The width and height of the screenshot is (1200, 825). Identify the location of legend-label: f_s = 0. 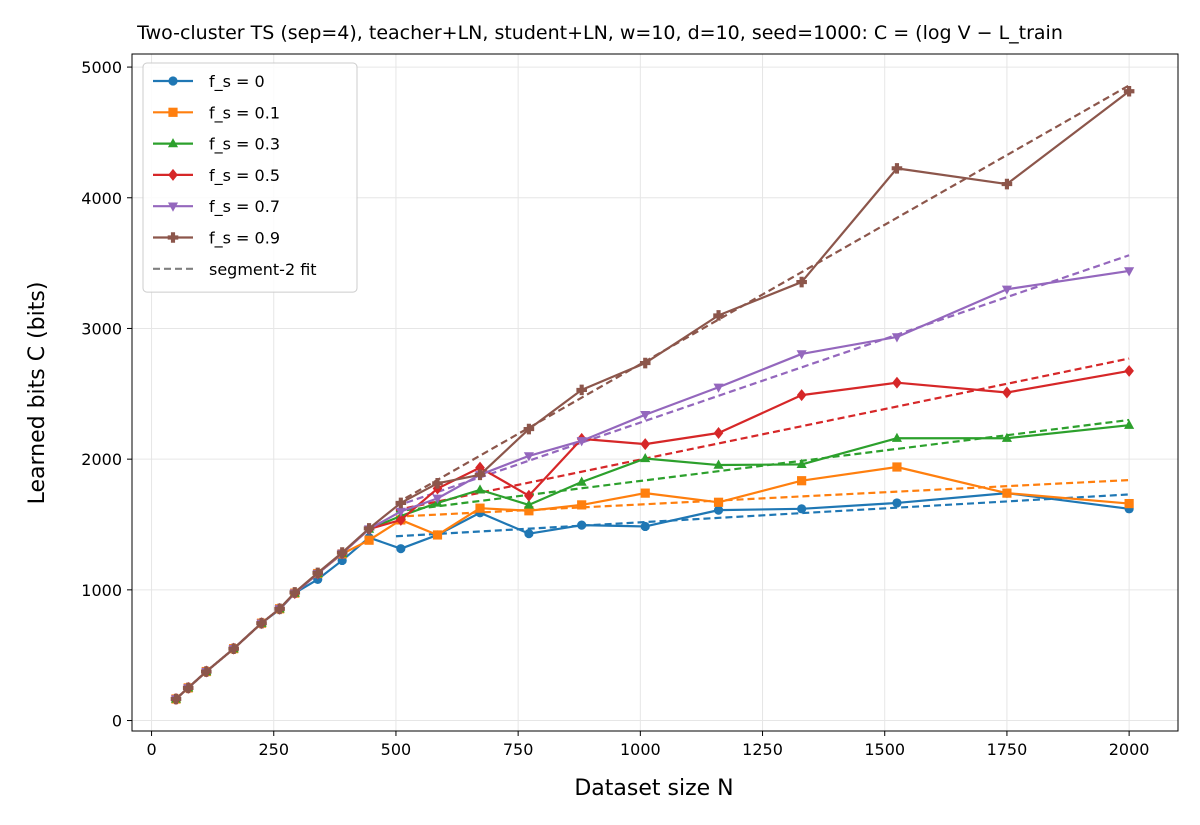
(237, 82).